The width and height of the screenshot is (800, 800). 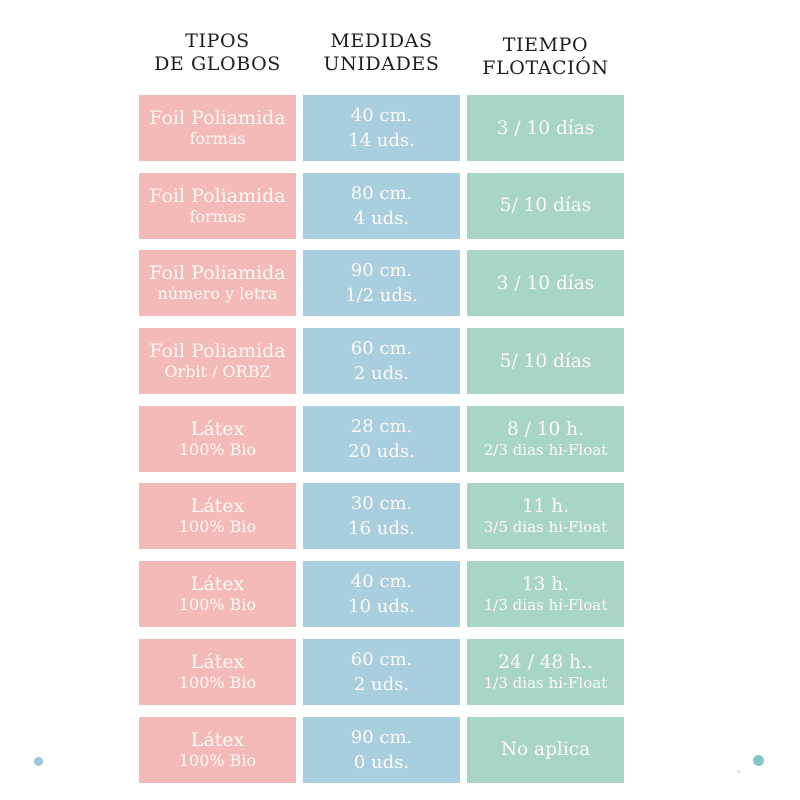 I want to click on cell-tipo-globo: Foil Poliamida Orbit / ORBZ, so click(x=217, y=361).